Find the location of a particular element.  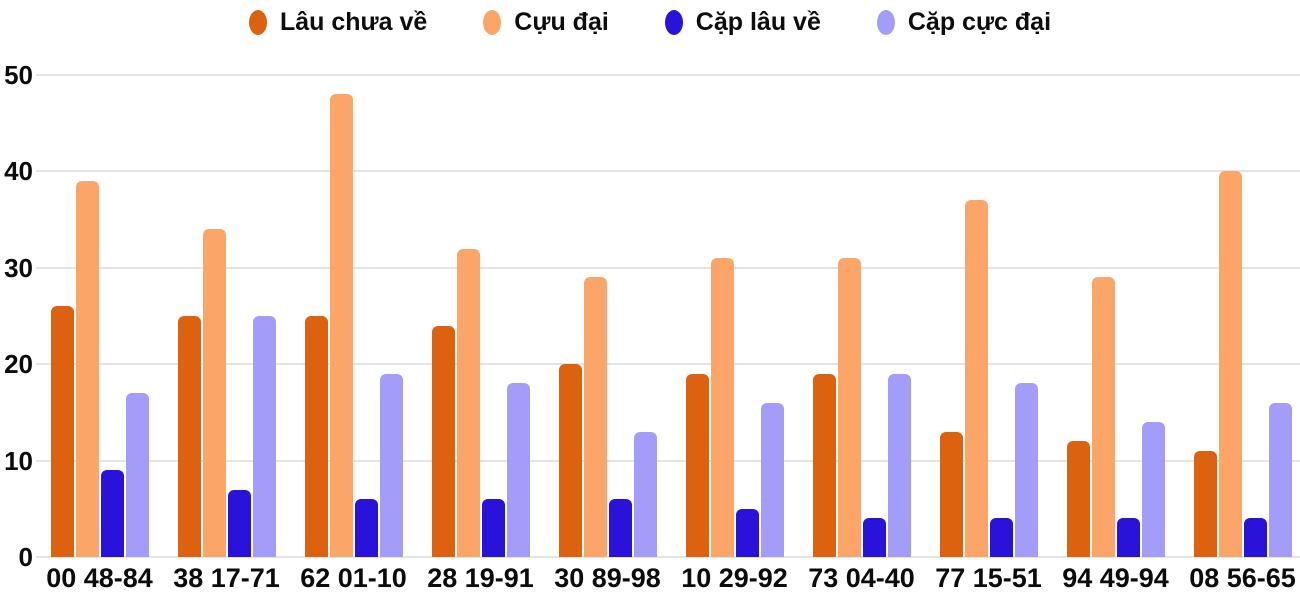

x-axis-label-3: 28 19-91 is located at coordinates (480, 578).